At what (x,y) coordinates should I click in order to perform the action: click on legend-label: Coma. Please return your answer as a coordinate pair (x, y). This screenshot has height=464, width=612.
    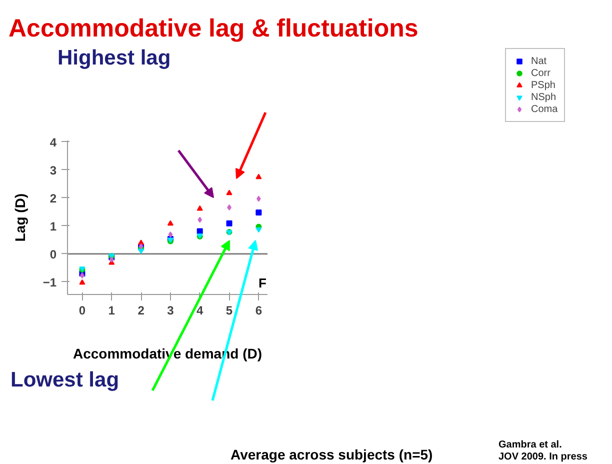
    Looking at the image, I should click on (544, 109).